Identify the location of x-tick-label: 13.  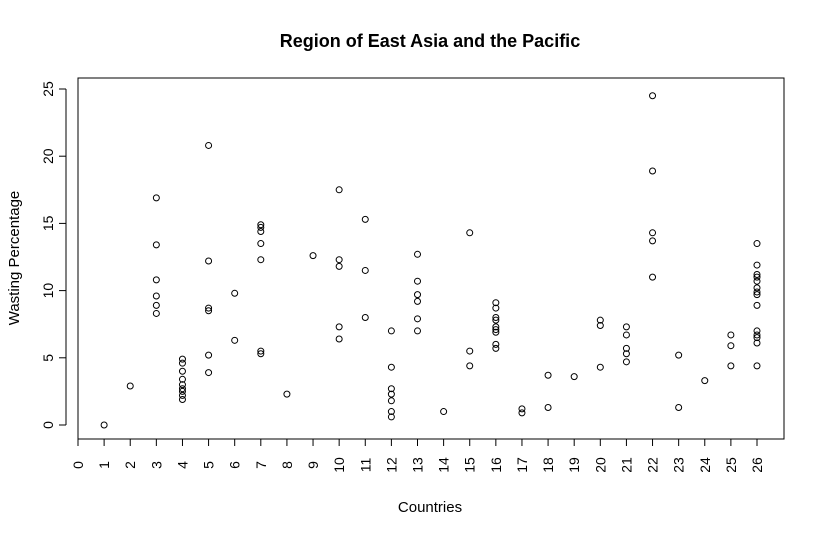
(418, 465).